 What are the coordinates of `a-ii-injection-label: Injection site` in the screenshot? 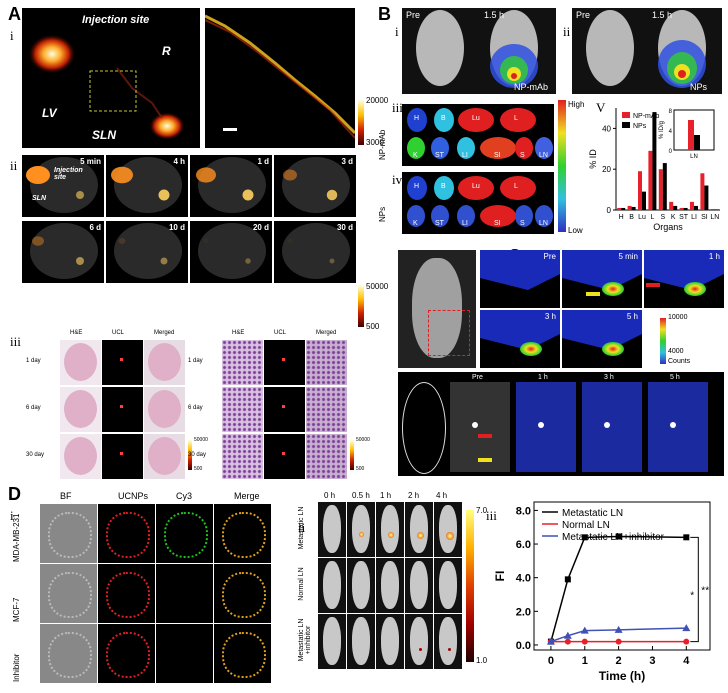 It's located at (68, 174).